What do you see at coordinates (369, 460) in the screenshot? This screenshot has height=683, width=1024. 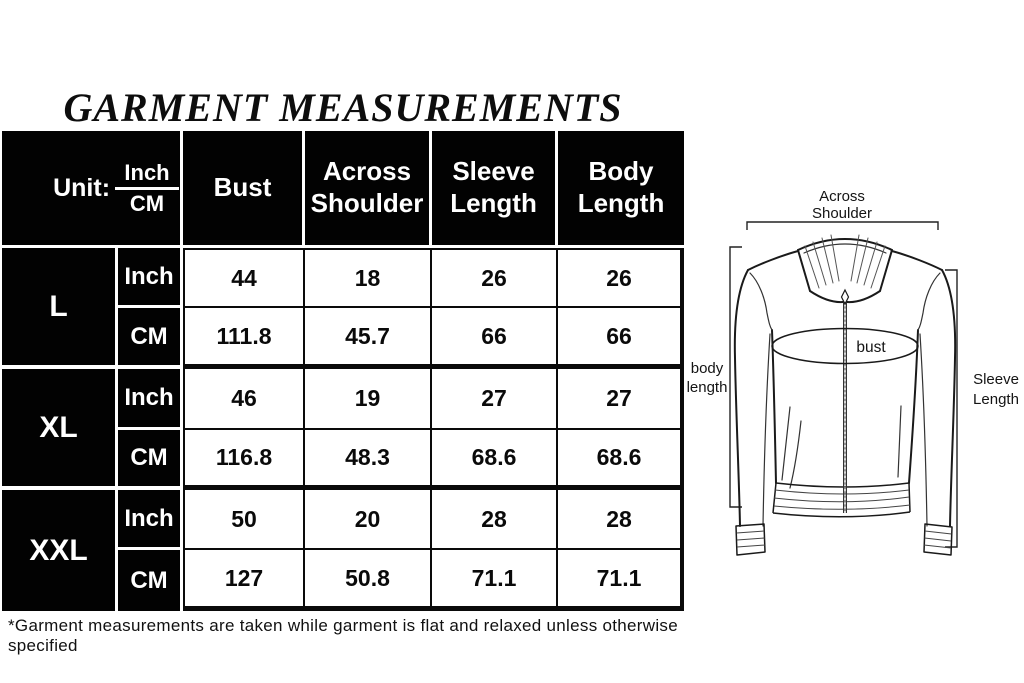 I see `value-cell: 48.3` at bounding box center [369, 460].